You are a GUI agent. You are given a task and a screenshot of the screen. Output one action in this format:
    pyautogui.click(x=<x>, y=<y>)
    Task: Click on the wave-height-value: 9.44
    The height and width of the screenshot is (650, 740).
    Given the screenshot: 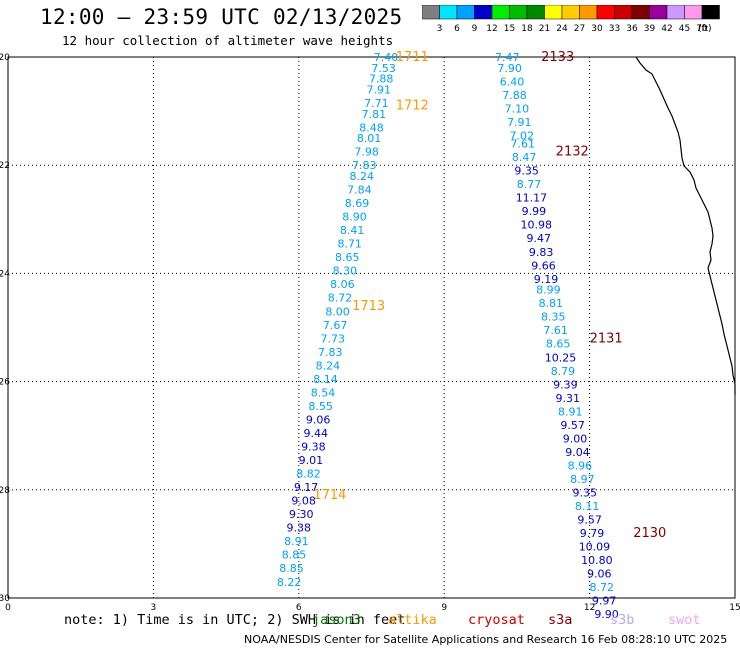 What is the action you would take?
    pyautogui.click(x=316, y=433)
    